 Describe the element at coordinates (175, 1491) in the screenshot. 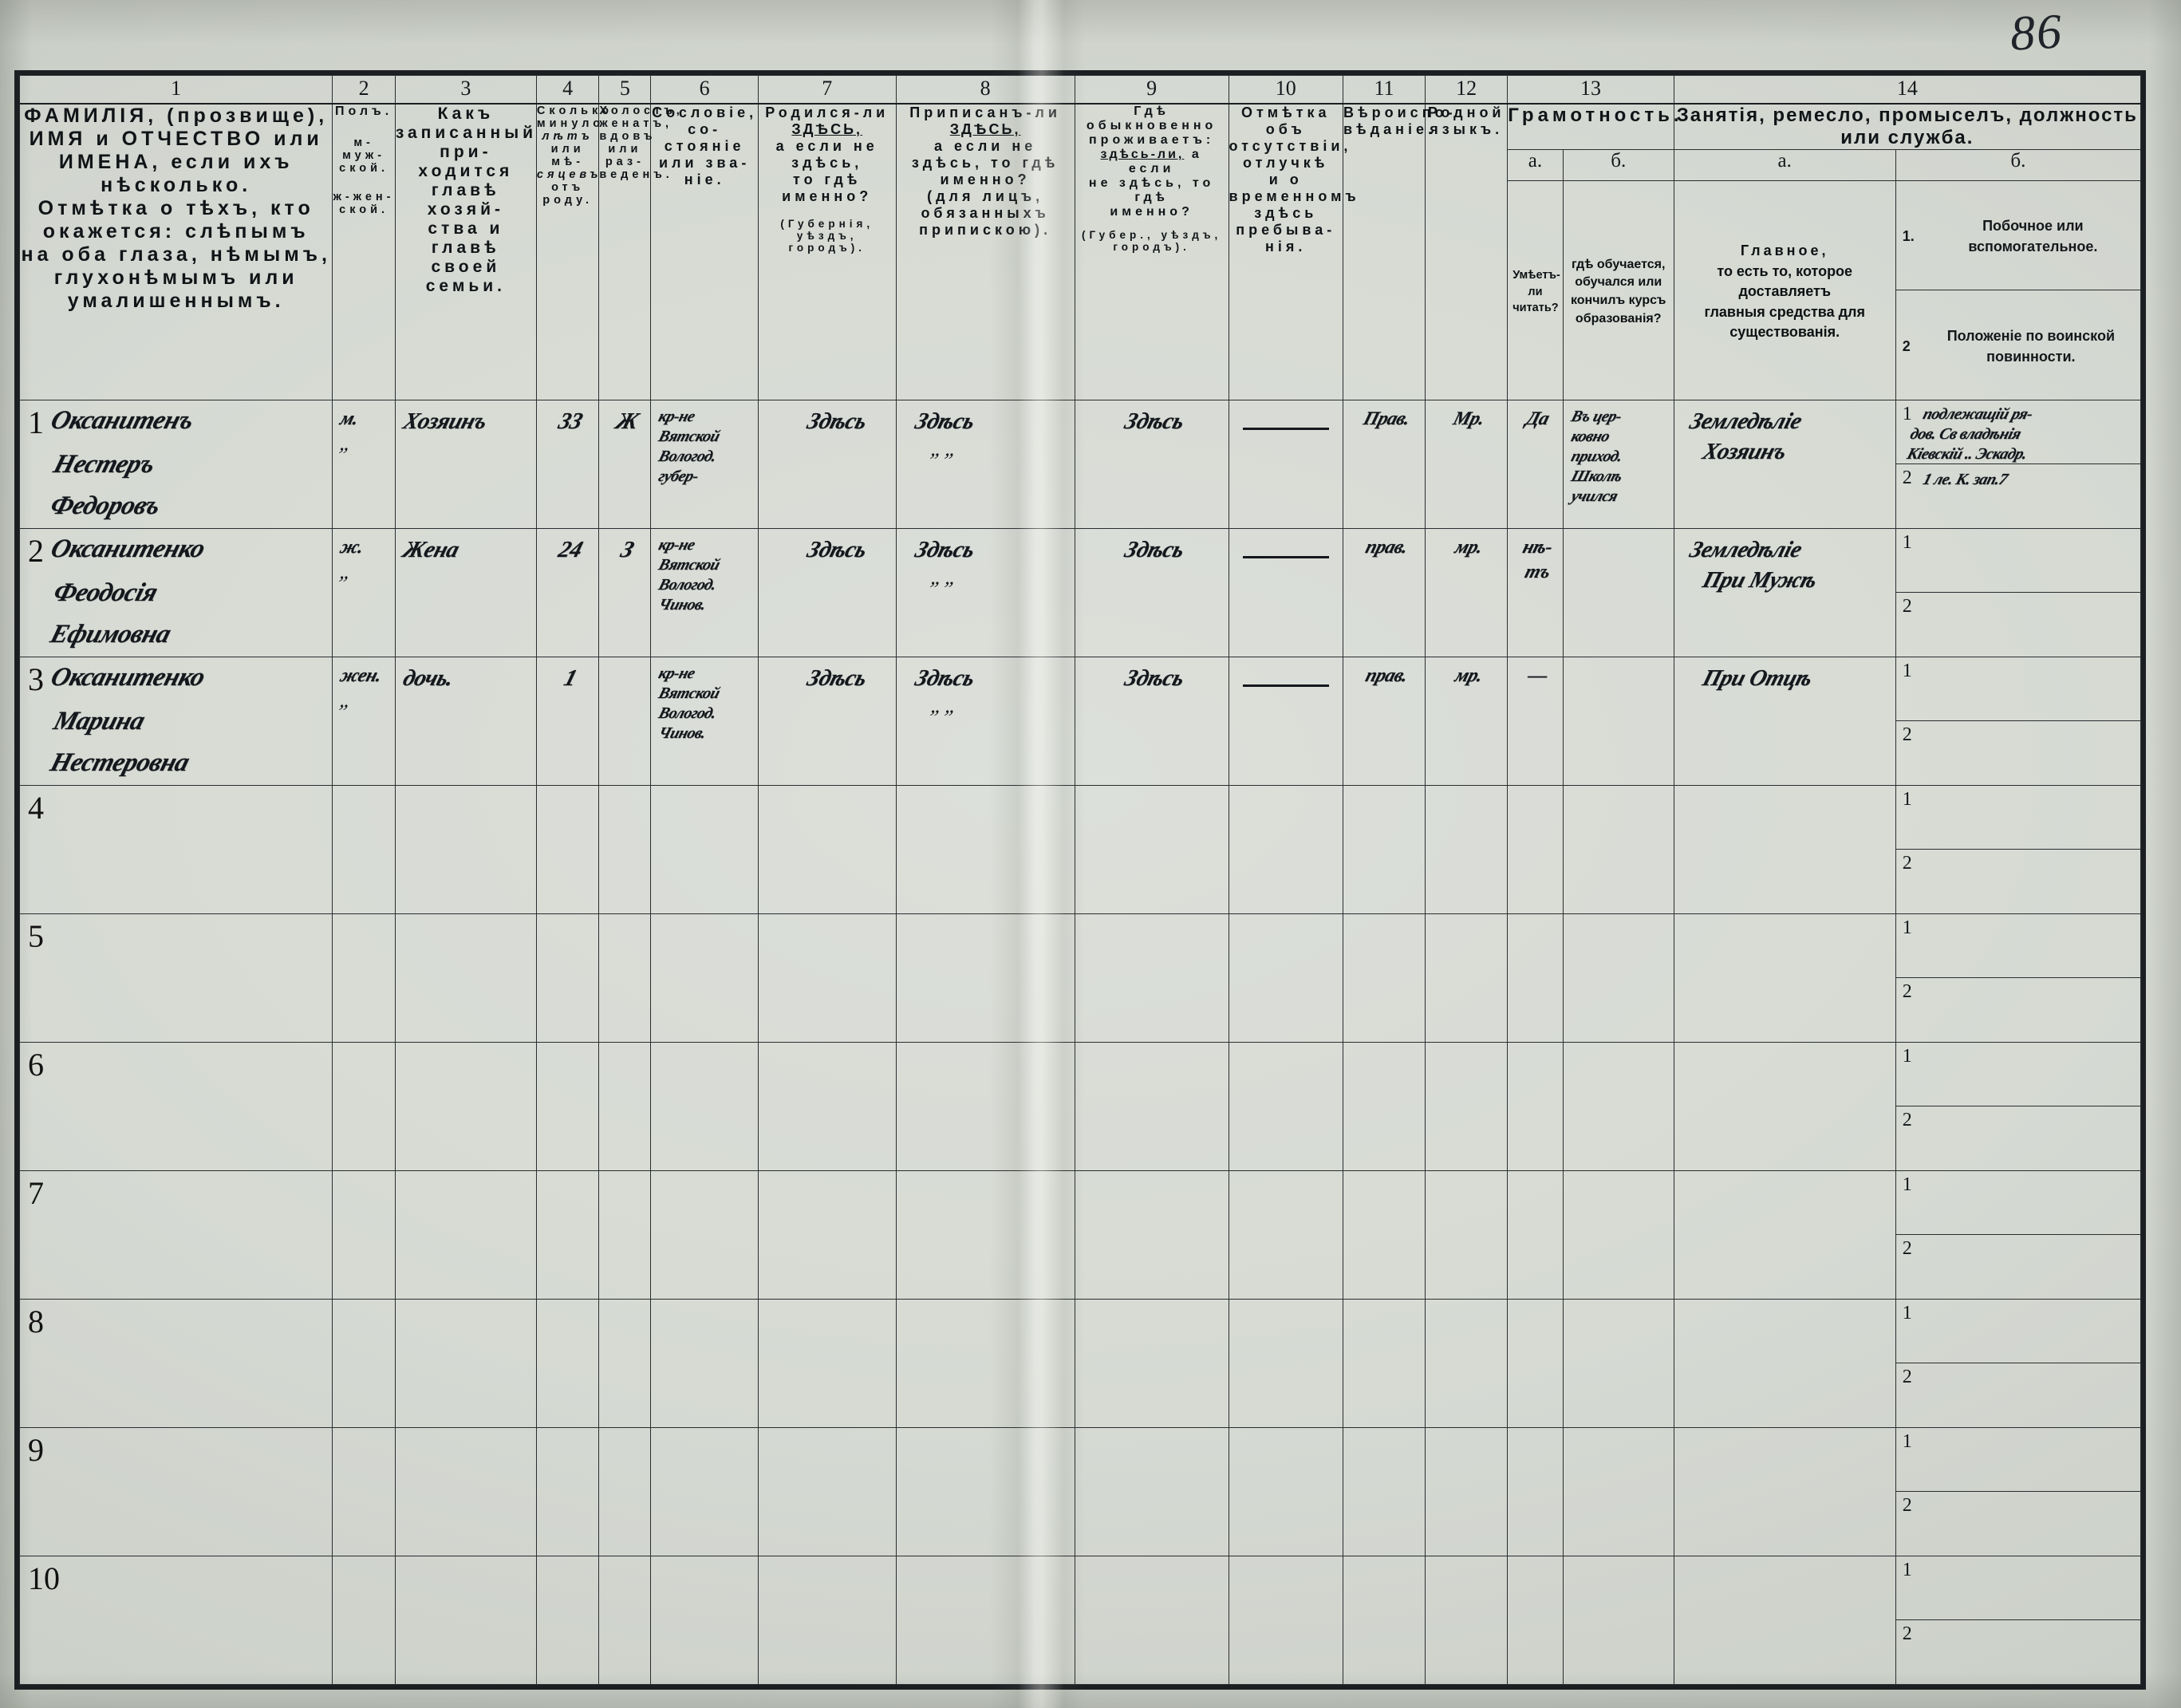

I see `cell-name: 9` at that location.